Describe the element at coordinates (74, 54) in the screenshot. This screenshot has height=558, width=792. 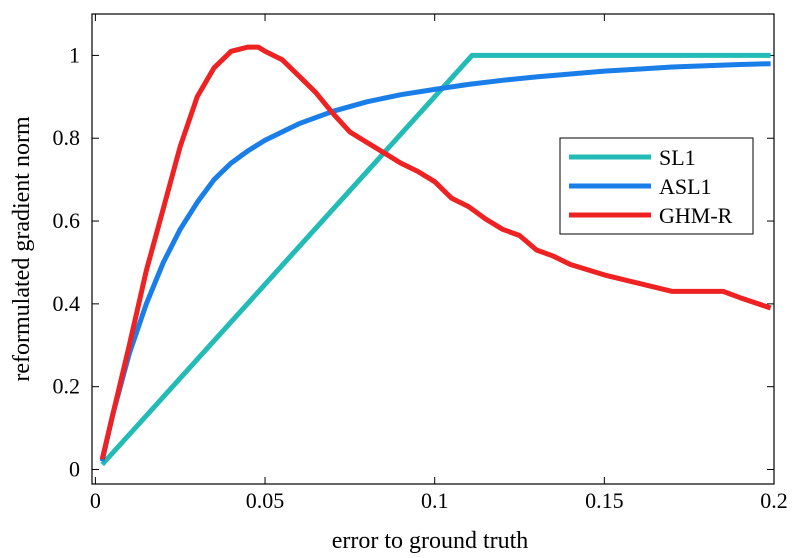
I see `y-tick-label: 1` at that location.